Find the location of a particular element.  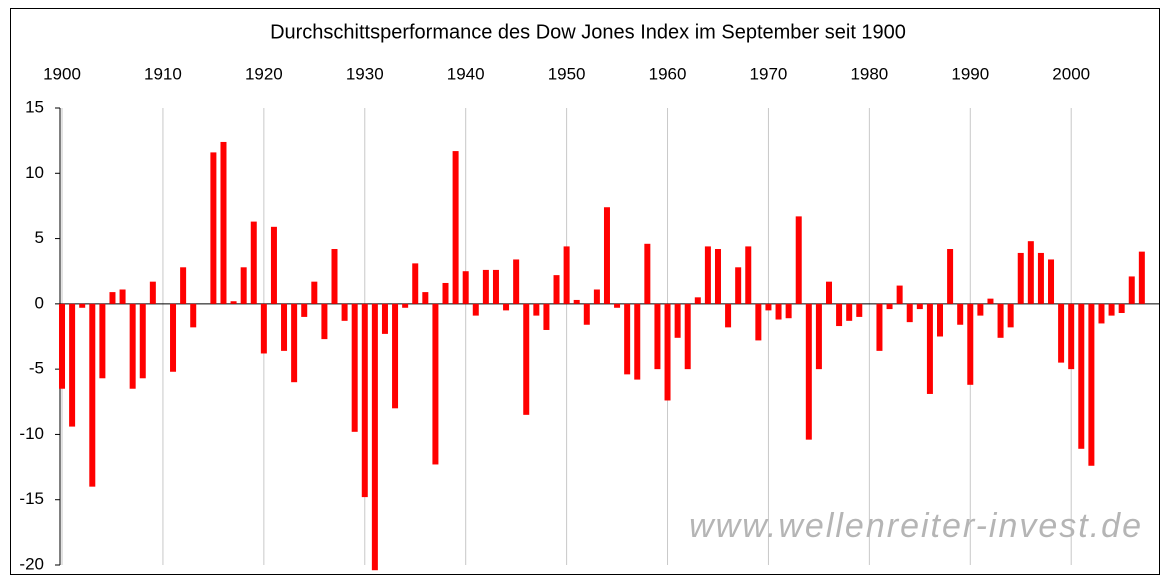

y-tick-label: -15 is located at coordinates (31, 498).